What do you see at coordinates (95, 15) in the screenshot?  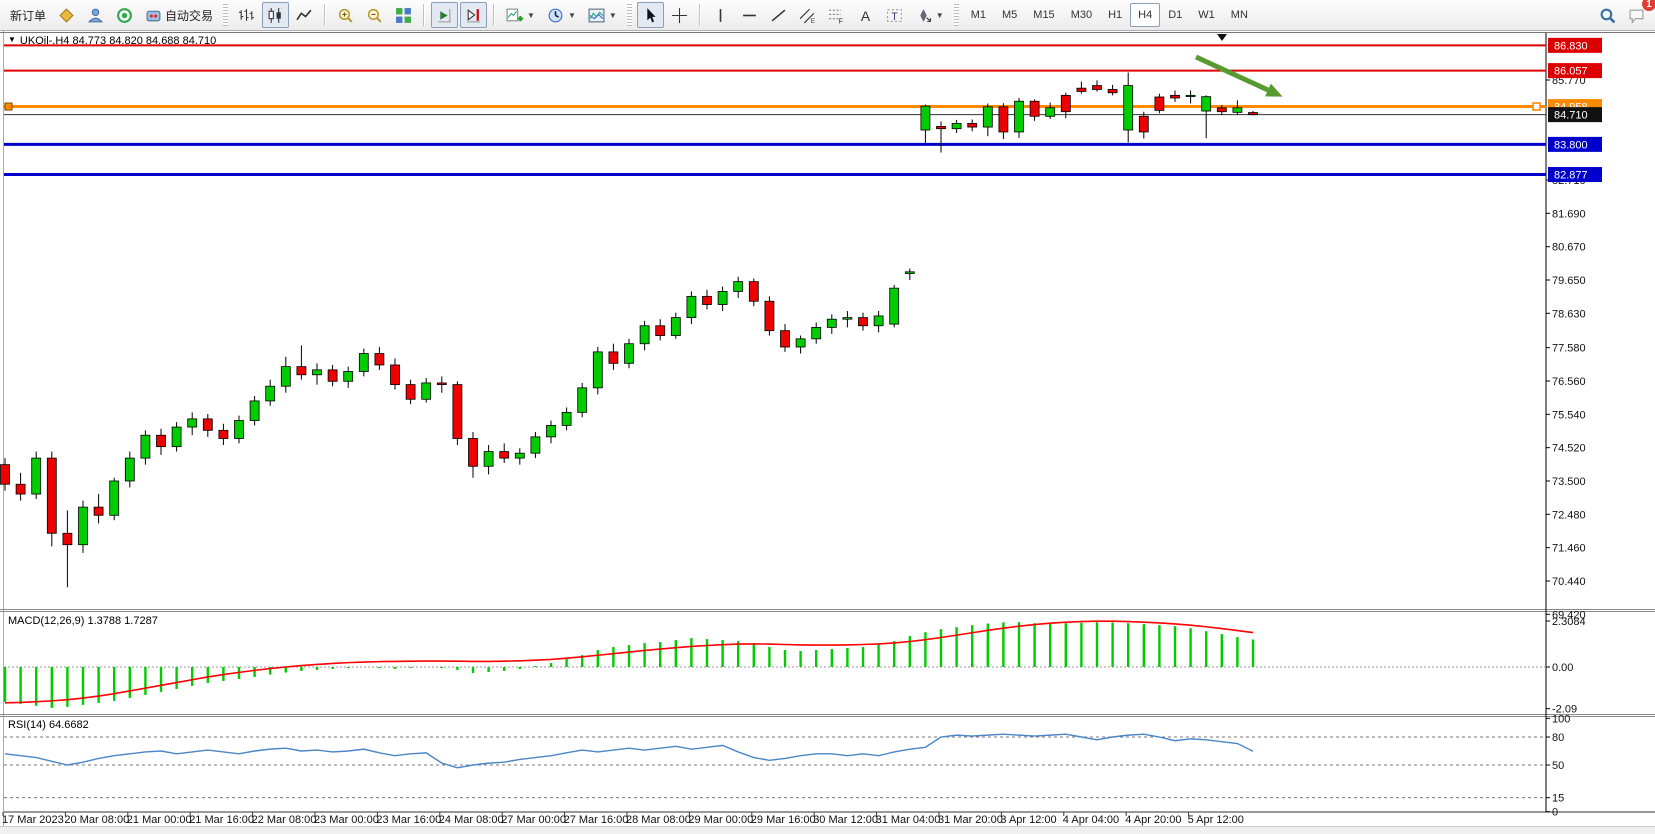 I see `data-window-icon-button` at bounding box center [95, 15].